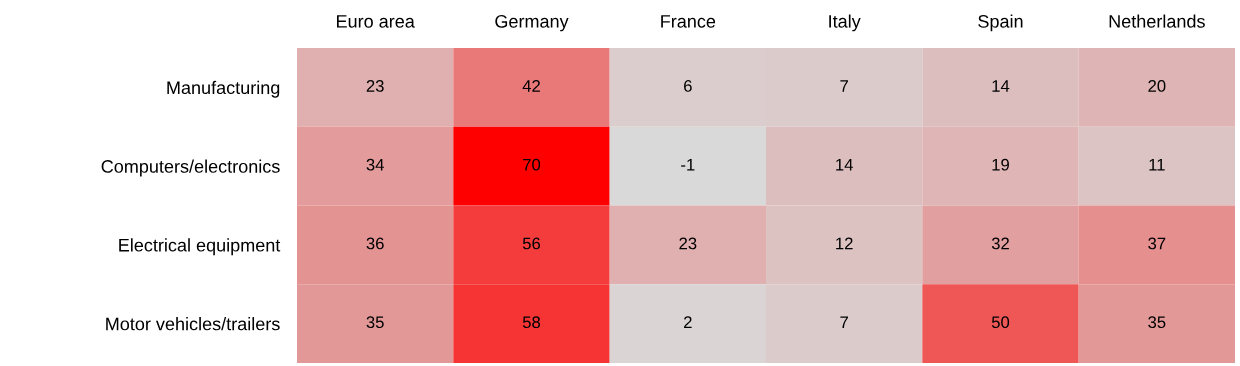 The height and width of the screenshot is (366, 1240). I want to click on data-label: 32, so click(1000, 243).